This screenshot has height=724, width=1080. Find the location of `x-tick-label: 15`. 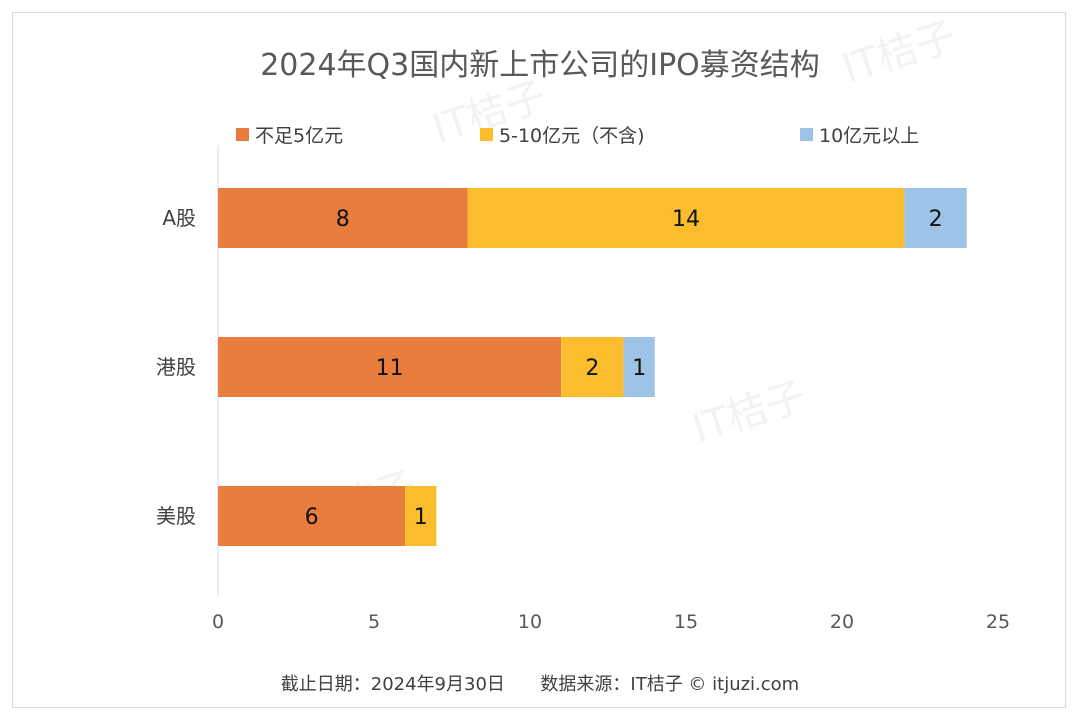

x-tick-label: 15 is located at coordinates (686, 622).